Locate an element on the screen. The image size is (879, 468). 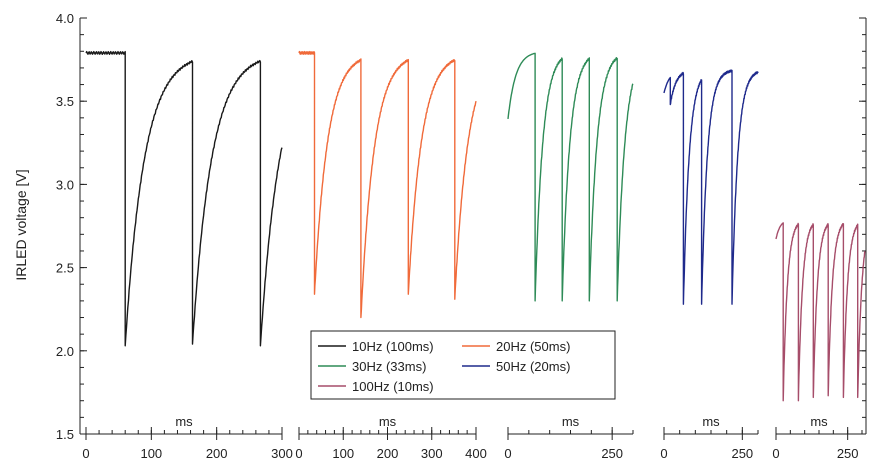
y-tick-label: 3.5 is located at coordinates (65, 101).